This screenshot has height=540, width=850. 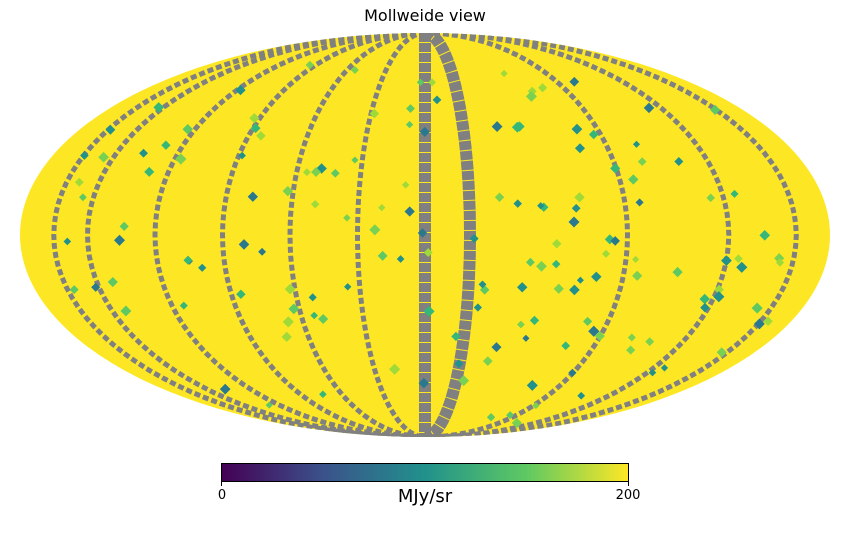 I want to click on colorbar-min-label: 0, so click(x=222, y=495).